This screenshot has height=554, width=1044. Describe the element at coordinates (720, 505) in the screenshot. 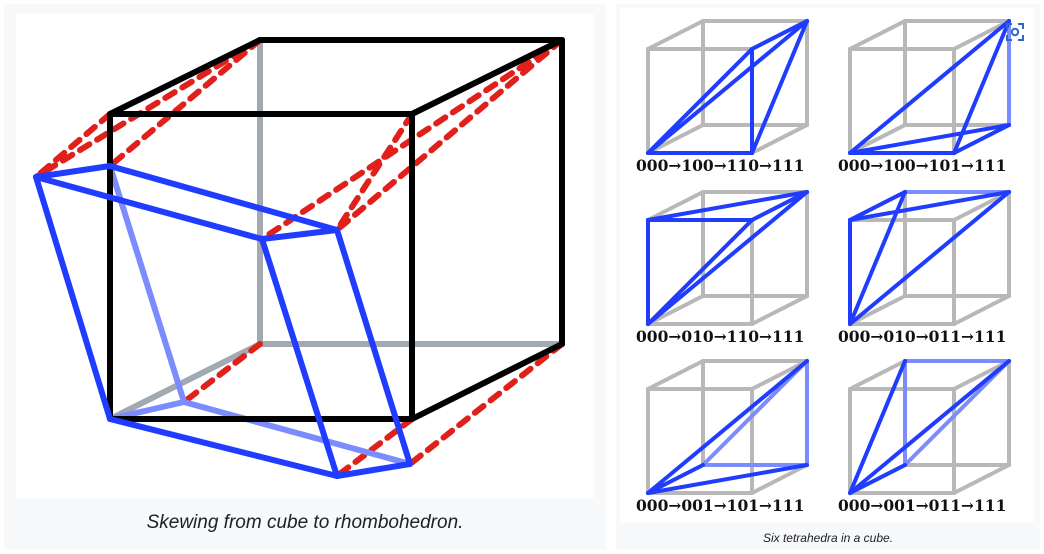

I see `tetrahedron-label: 000→001→101→111` at that location.